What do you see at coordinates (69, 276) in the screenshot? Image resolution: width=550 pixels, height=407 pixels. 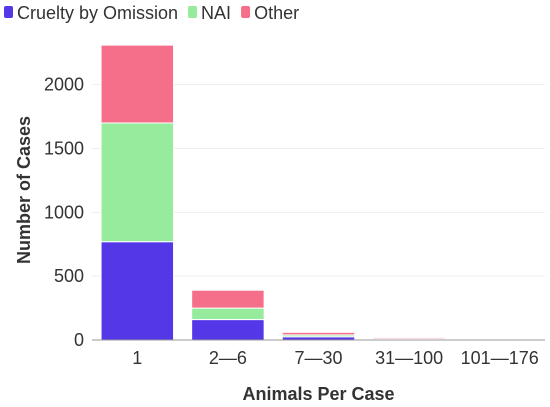 I see `y-tick-label-1: 500` at bounding box center [69, 276].